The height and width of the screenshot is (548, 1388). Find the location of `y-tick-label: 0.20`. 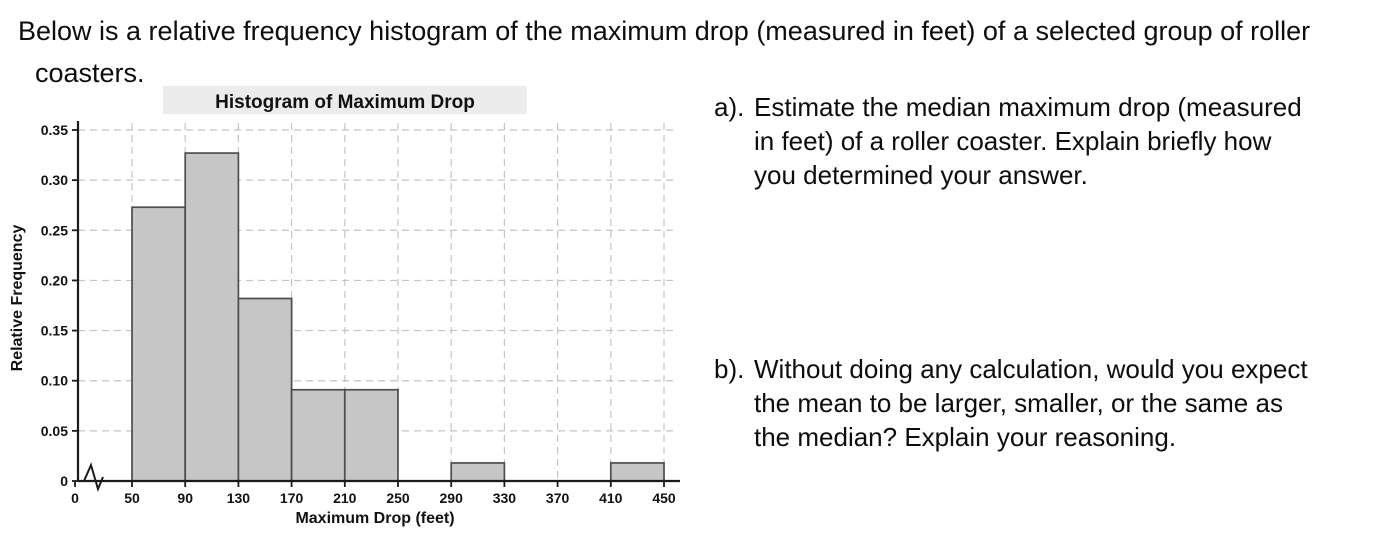

y-tick-label: 0.20 is located at coordinates (54, 280).